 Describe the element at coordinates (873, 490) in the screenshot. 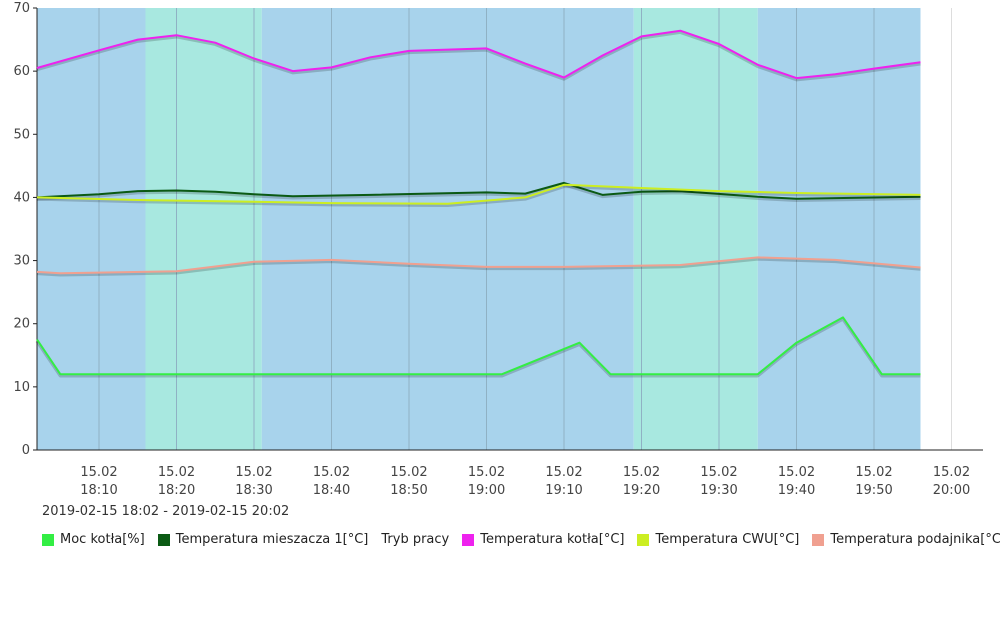

I see `x-tick-time: 19:50` at that location.